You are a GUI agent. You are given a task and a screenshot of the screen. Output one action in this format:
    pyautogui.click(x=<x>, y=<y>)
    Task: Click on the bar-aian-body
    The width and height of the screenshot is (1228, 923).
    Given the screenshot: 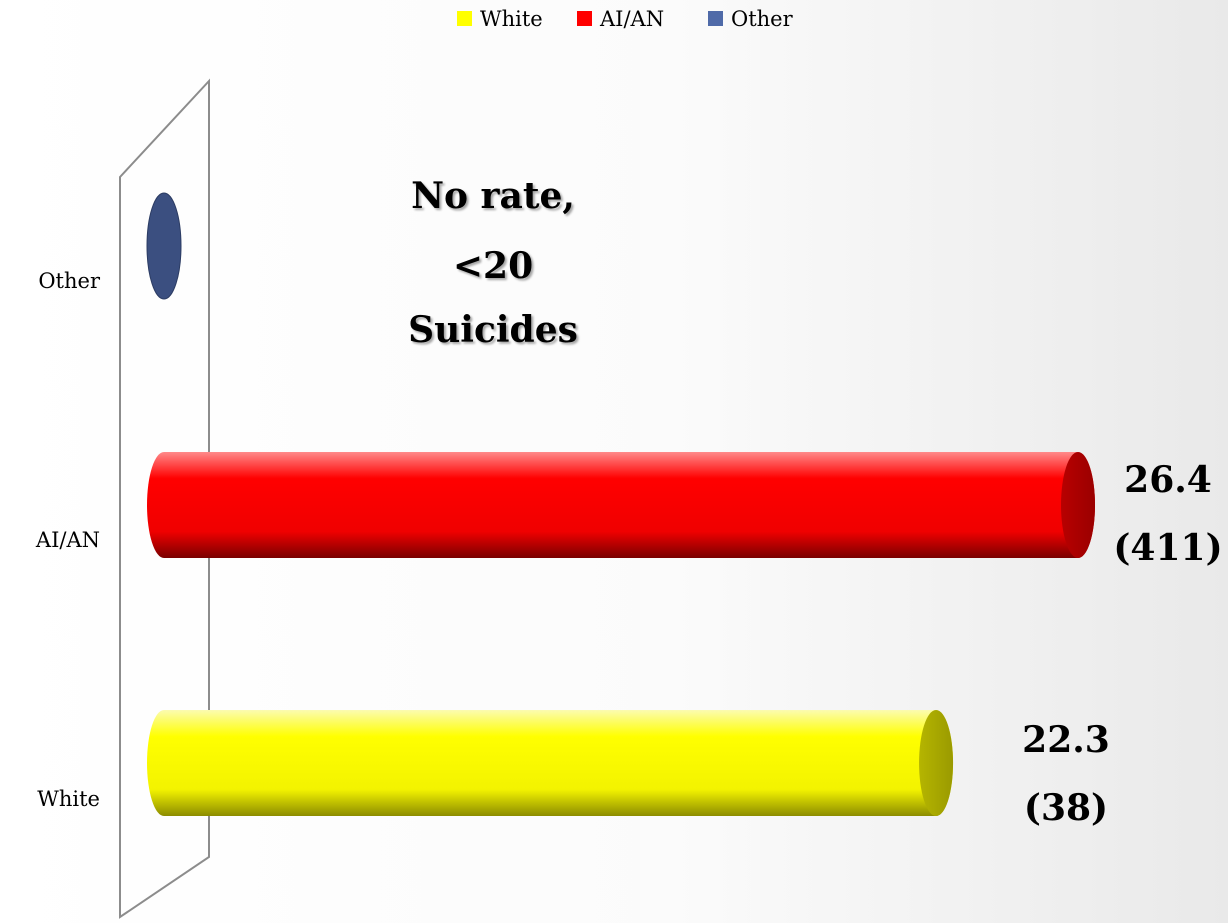 What is the action you would take?
    pyautogui.click(x=621, y=505)
    